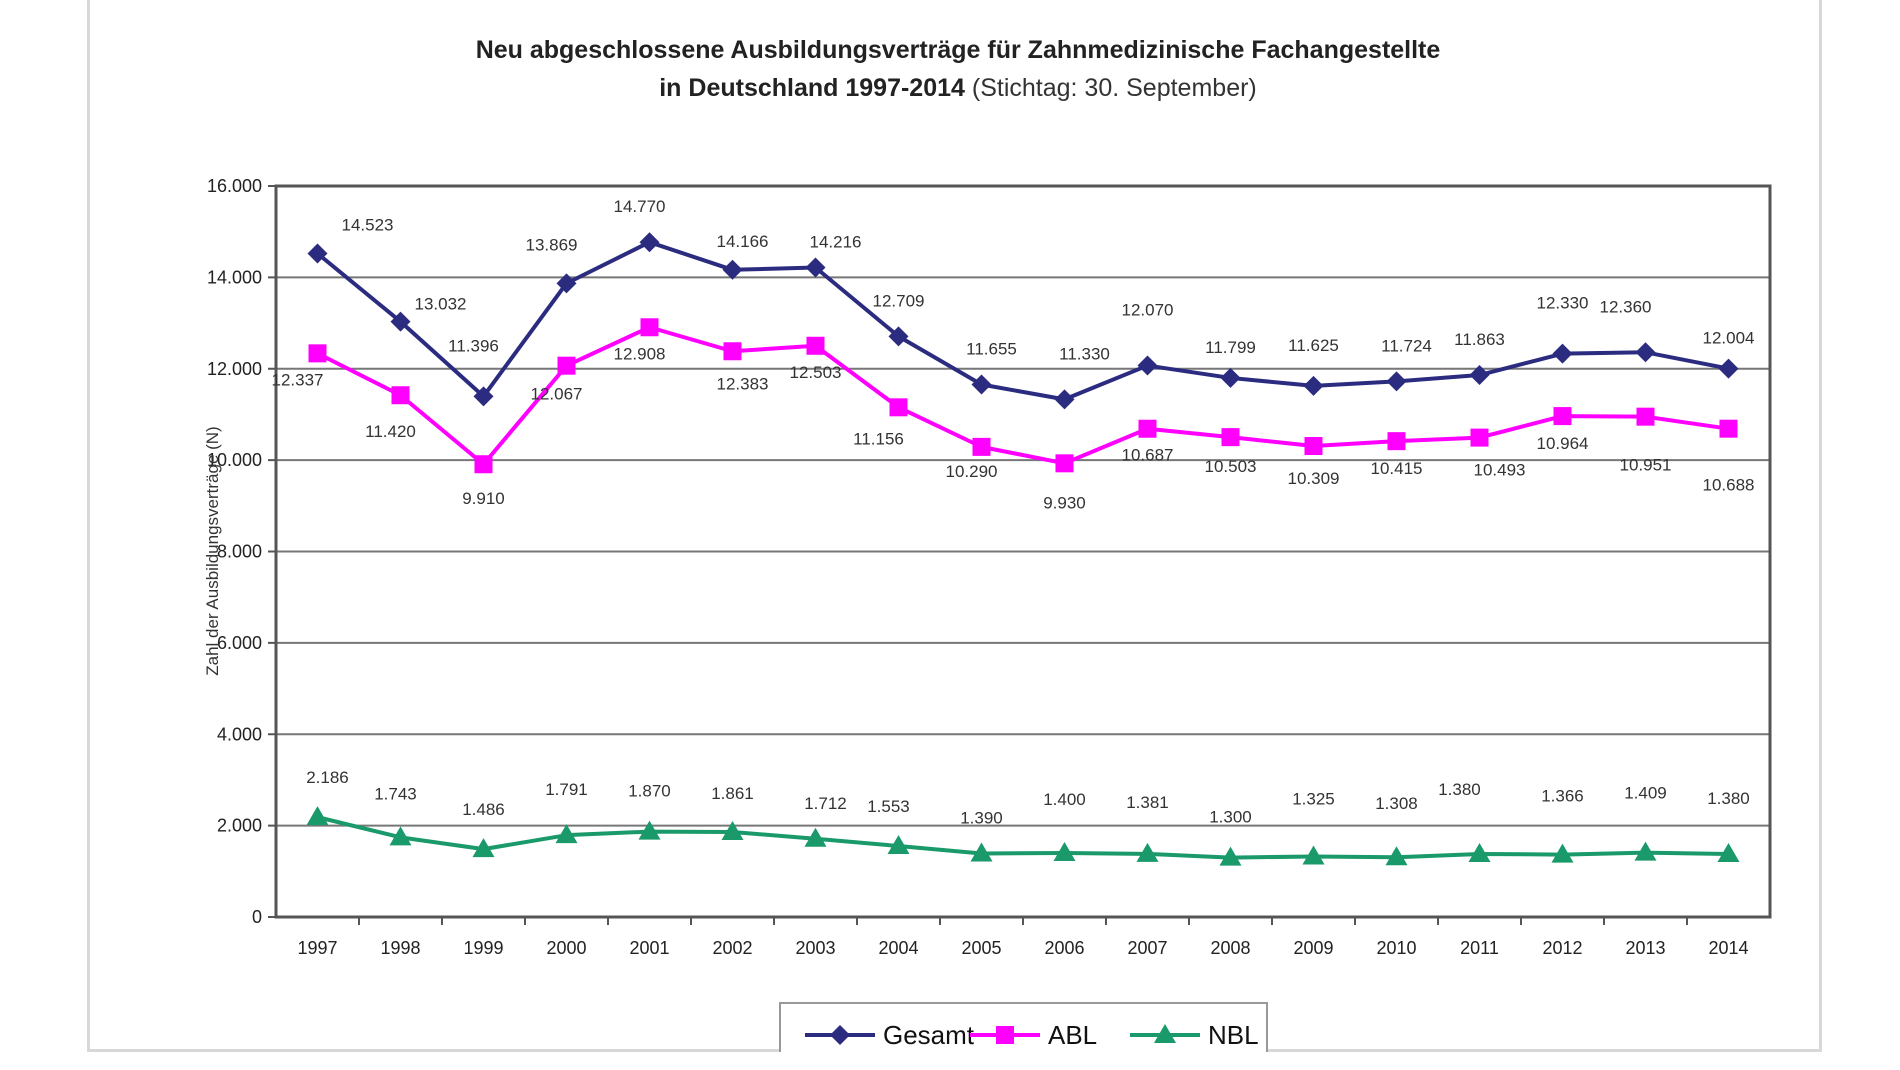 This screenshot has height=1070, width=1900. What do you see at coordinates (991, 349) in the screenshot?
I see `data-label-gesamt: 11.655` at bounding box center [991, 349].